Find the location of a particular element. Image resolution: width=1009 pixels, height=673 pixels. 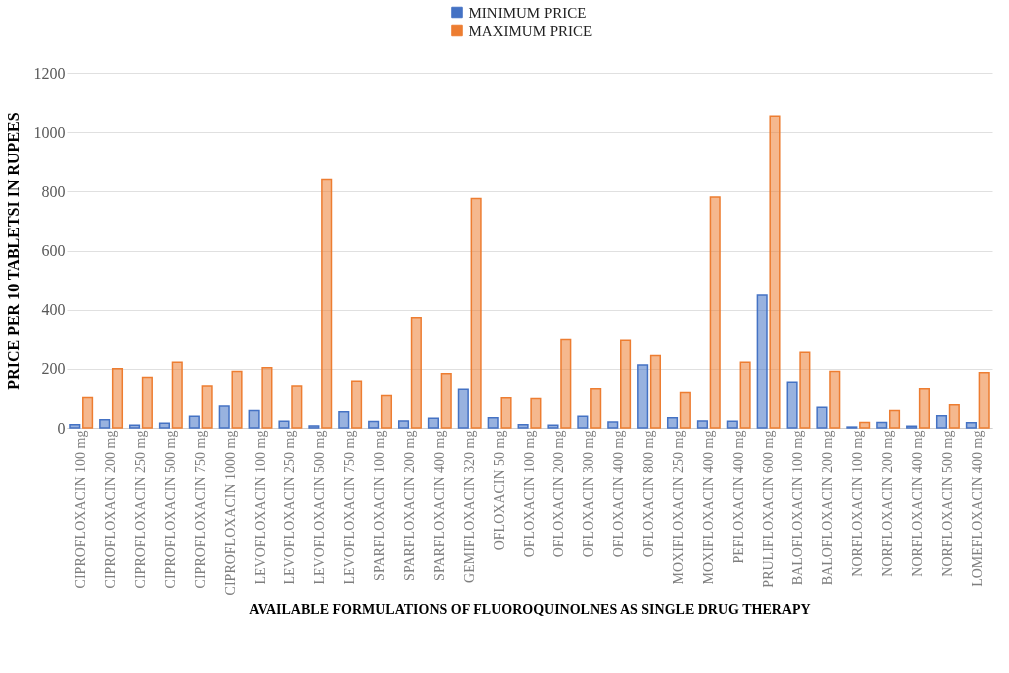

y-tick-label: 400 is located at coordinates (53, 310).